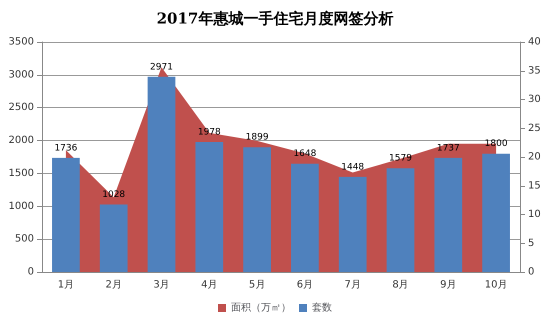 This screenshot has width=550, height=322. I want to click on y2-tick-label: 0, so click(531, 272).